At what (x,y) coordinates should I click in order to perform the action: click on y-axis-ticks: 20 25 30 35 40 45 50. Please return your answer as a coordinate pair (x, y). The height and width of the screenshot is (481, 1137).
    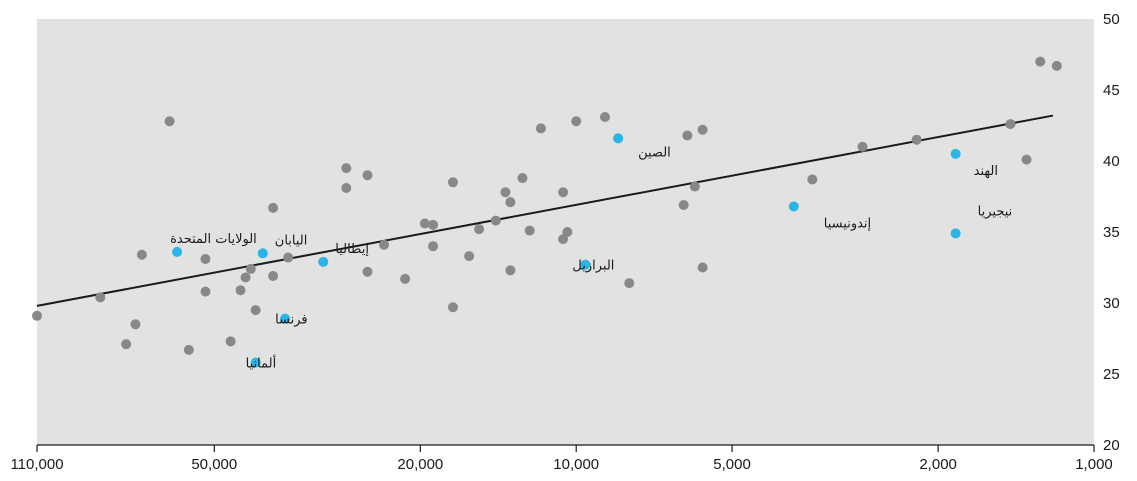
    Looking at the image, I should click on (1111, 232).